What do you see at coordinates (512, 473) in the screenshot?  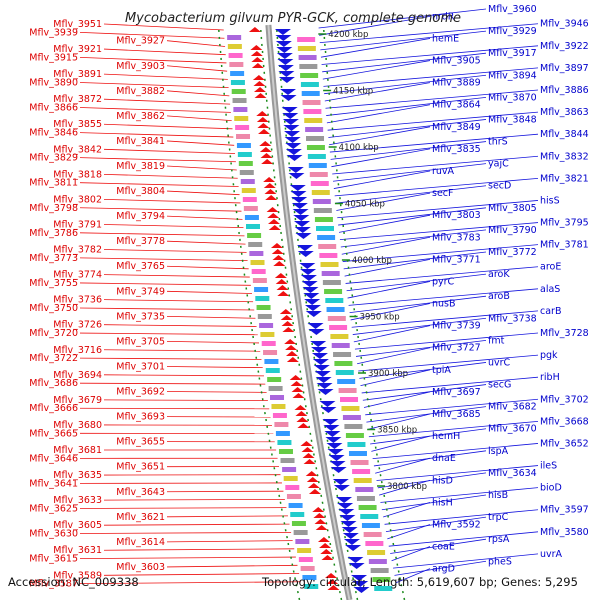 I see `reverse-gene-label: Mflv_3634` at bounding box center [512, 473].